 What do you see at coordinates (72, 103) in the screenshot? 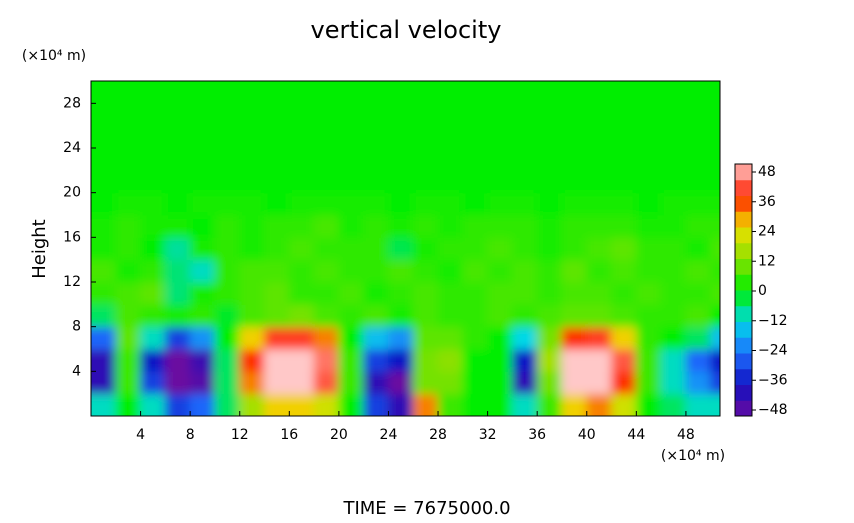
I see `y-tick-label: 28` at bounding box center [72, 103].